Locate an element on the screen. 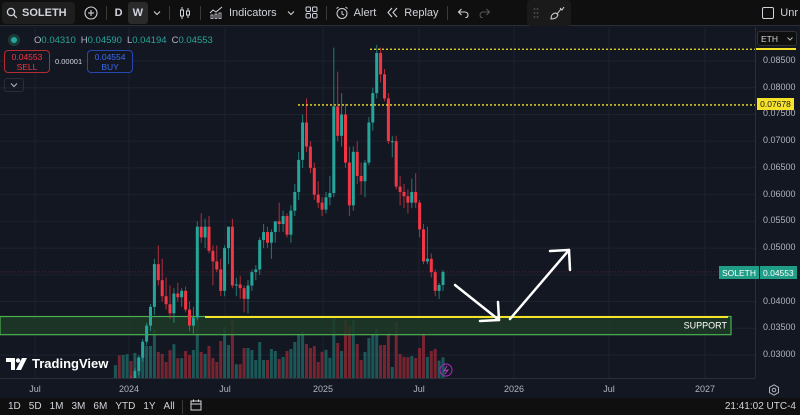  layouts-button is located at coordinates (311, 13).